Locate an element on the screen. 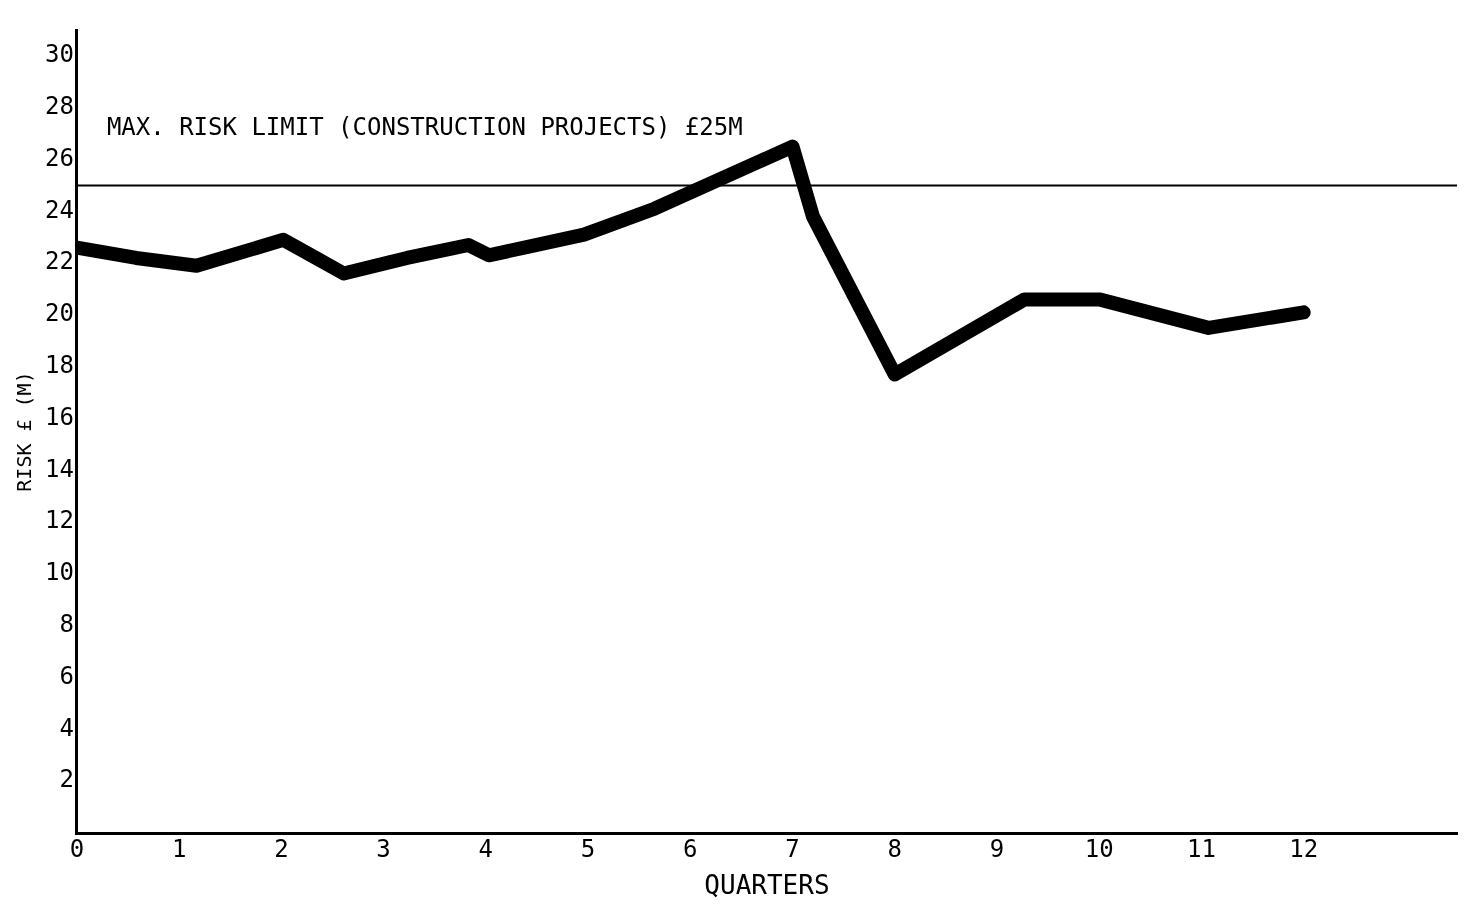 Image resolution: width=1477 pixels, height=917 pixels. y-tick-label: 12 is located at coordinates (59, 520).